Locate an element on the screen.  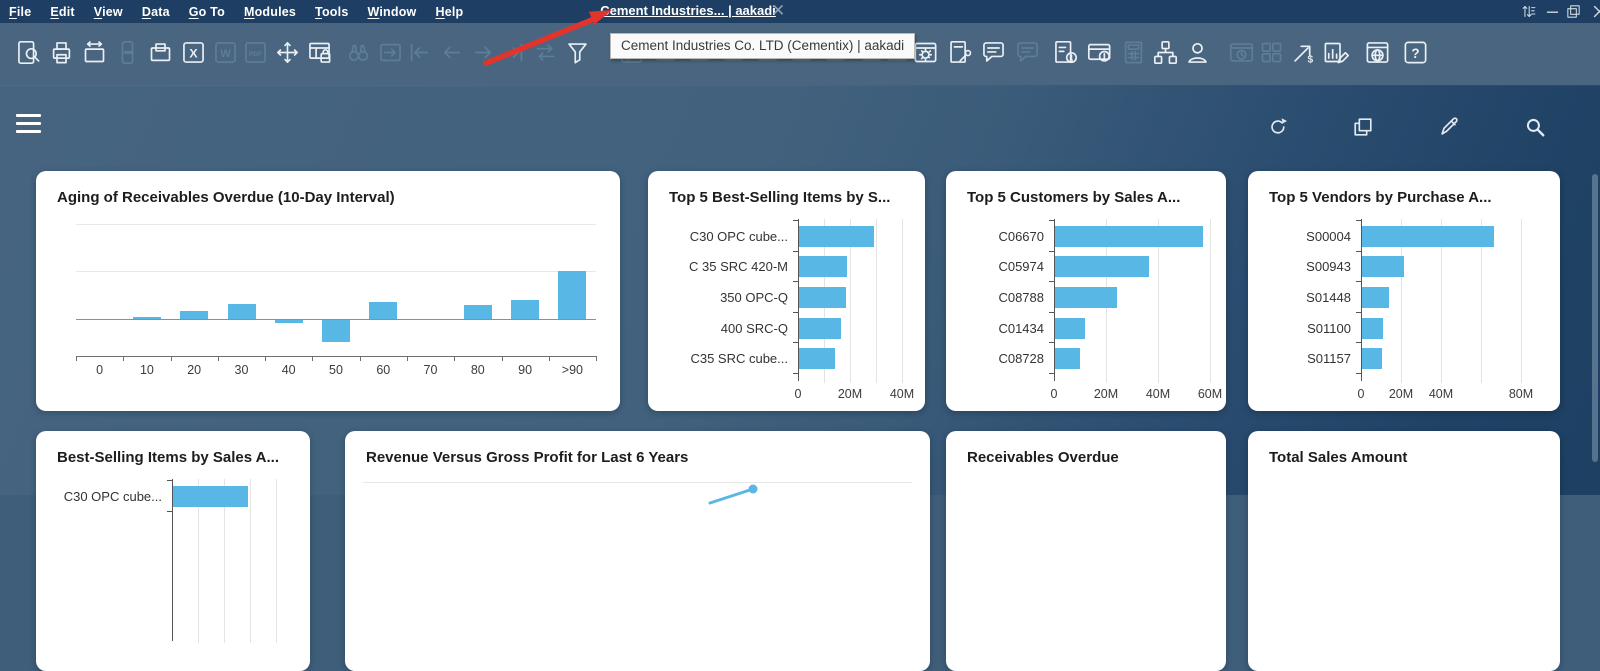
form-settings-icon is located at coordinates (925, 52).